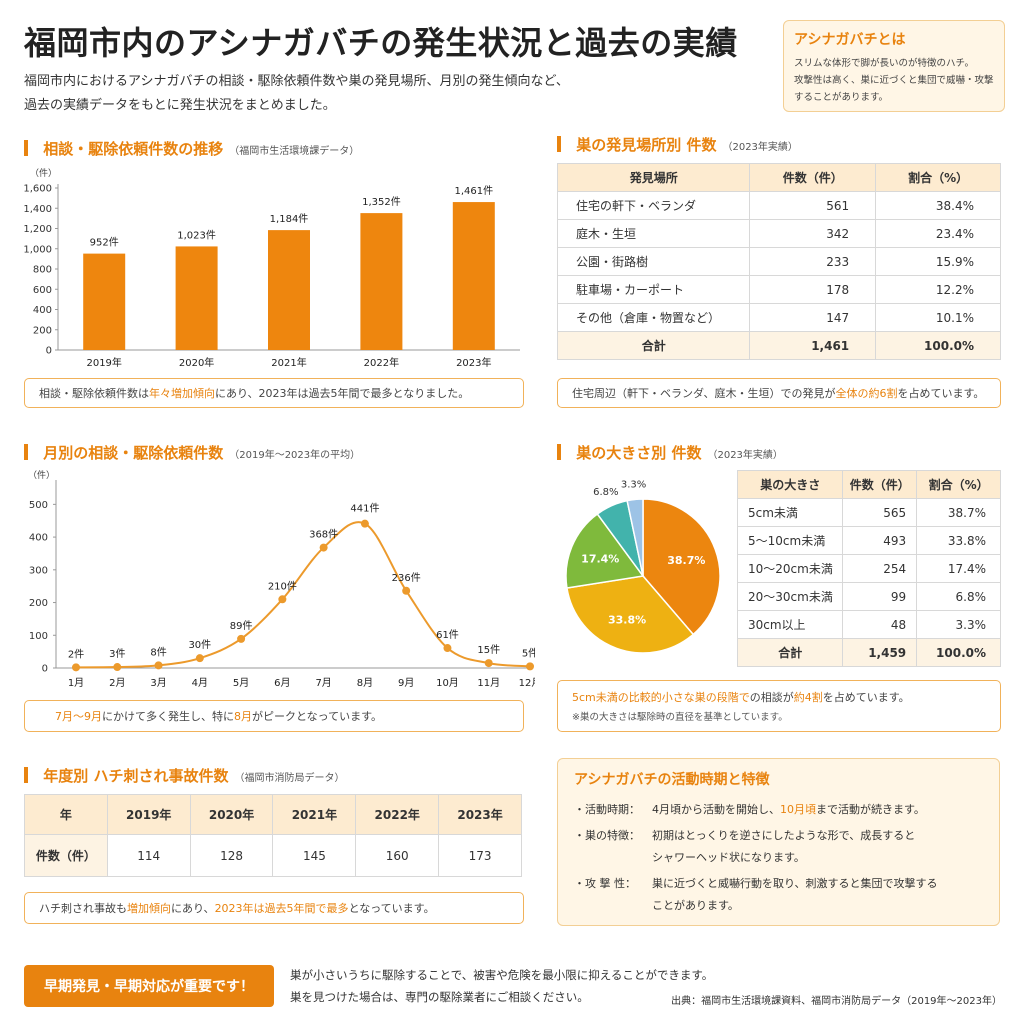 Image resolution: width=1024 pixels, height=1024 pixels. I want to click on point-value-label: 3件, so click(117, 654).